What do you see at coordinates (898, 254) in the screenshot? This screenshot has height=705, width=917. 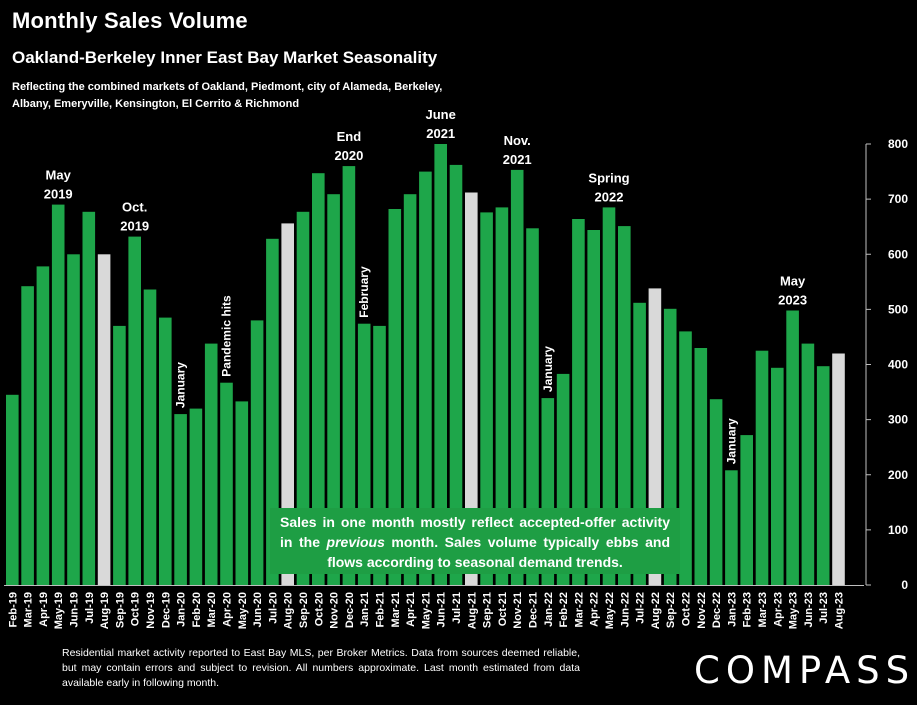 I see `y-tick-label: 600` at bounding box center [898, 254].